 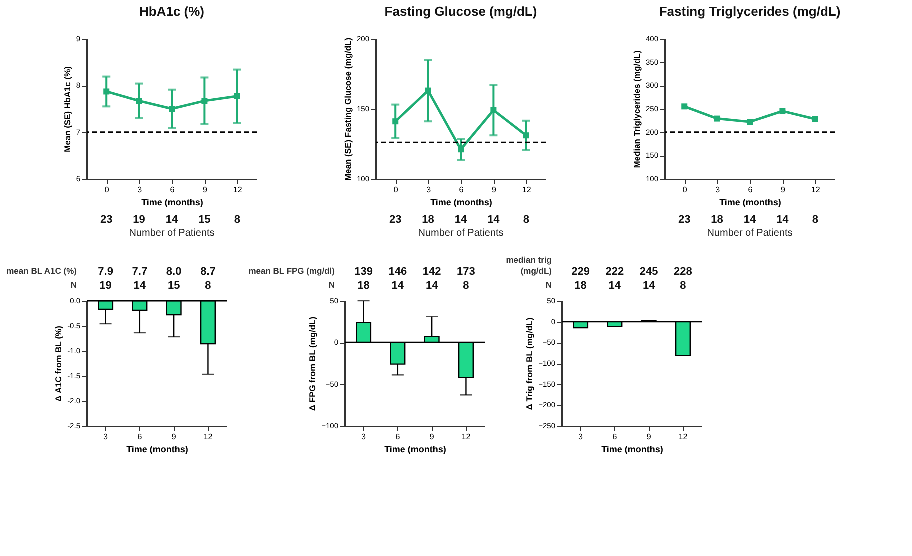 What do you see at coordinates (649, 272) in the screenshot?
I see `text: 245` at bounding box center [649, 272].